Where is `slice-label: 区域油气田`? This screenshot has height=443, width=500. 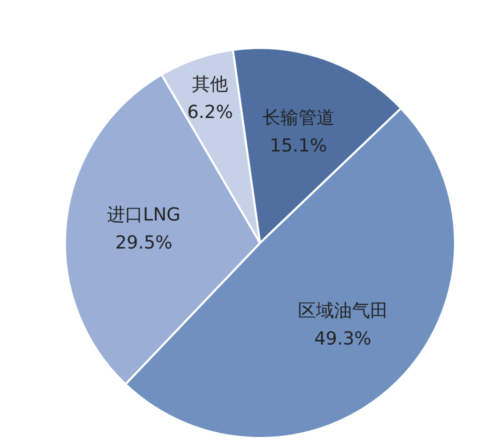
slice-label: 区域油气田 is located at coordinates (343, 311).